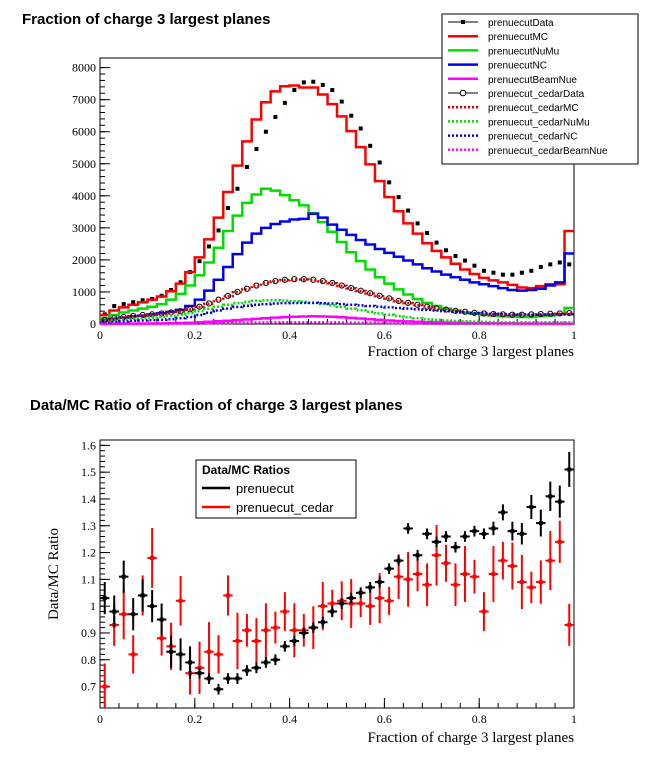  I want to click on top-legend-label-prenuecut_cedarNC: prenuecut_cedarNC, so click(533, 137).